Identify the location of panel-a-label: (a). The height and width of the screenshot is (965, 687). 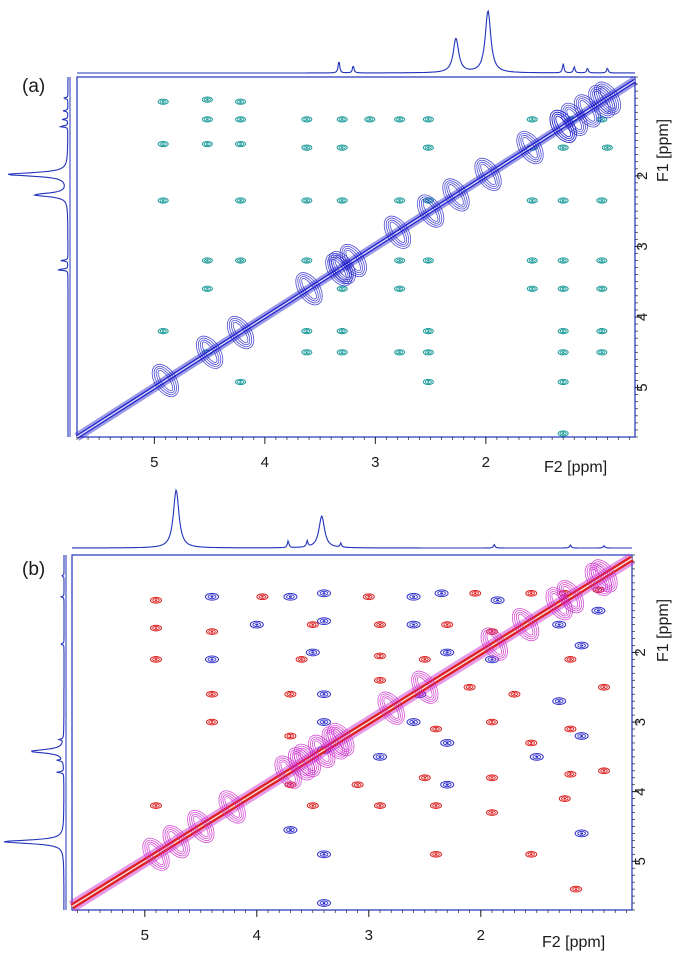
(33, 86).